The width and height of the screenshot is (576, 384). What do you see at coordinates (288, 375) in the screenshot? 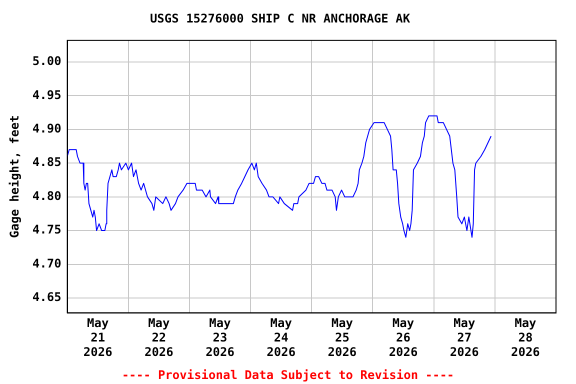
I see `text: ---- Provisional Data Subject to Revision ----` at bounding box center [288, 375].